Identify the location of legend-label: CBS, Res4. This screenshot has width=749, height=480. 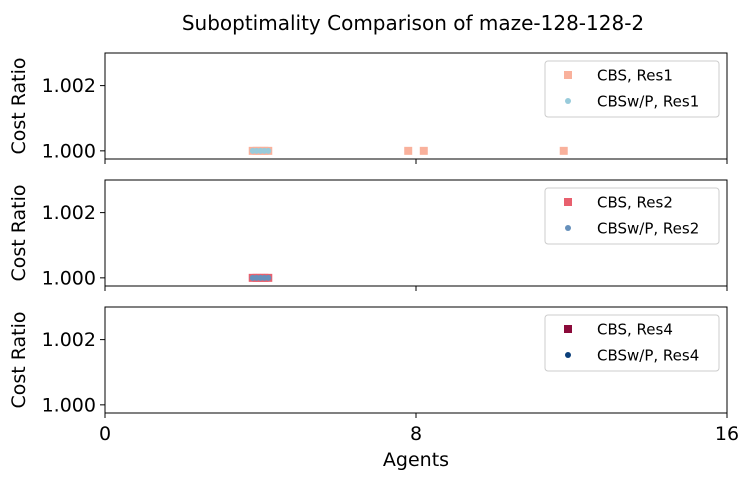
(635, 330).